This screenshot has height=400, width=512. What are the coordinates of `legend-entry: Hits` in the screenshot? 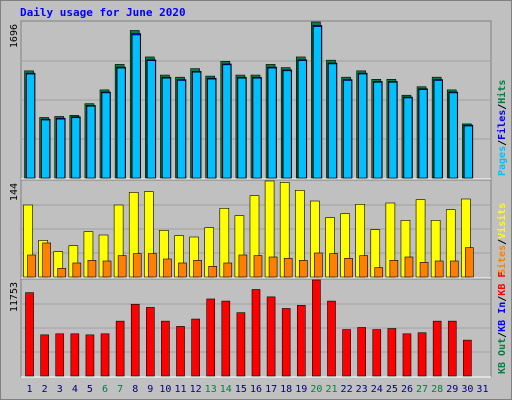 It's located at (502, 92).